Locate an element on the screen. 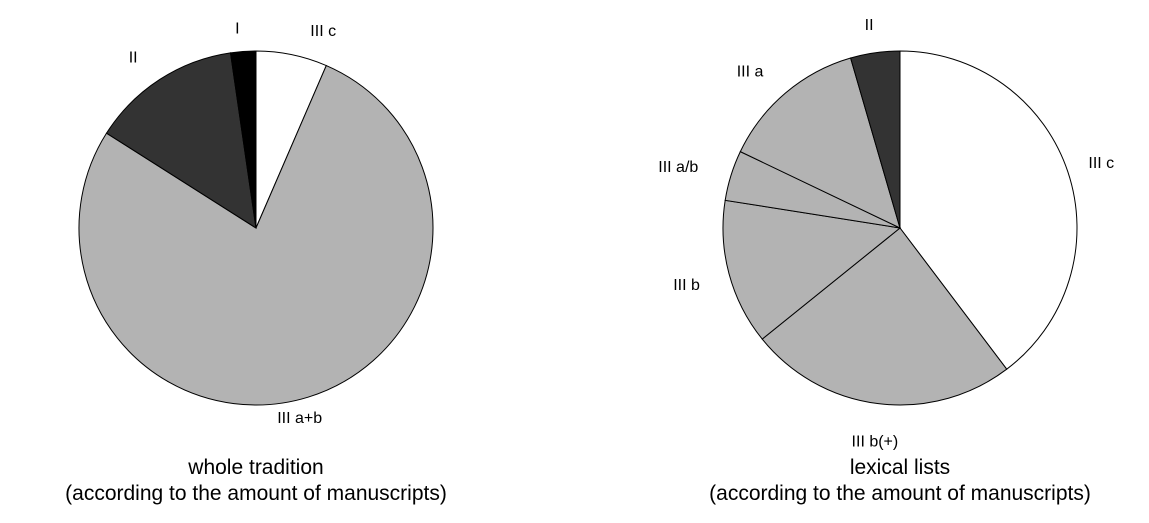  chart-title-lexical-lists: lexical lists is located at coordinates (900, 467).